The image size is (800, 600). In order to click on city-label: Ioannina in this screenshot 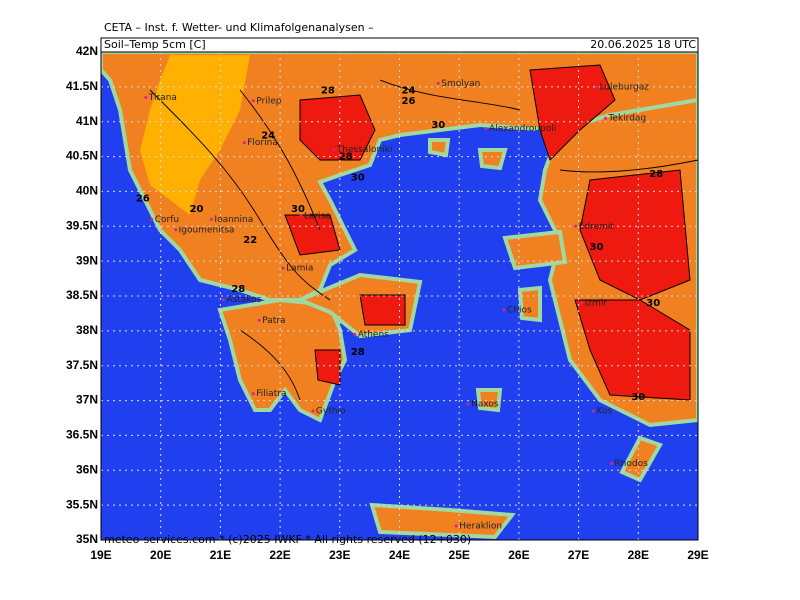, I will do `click(233, 220)`.